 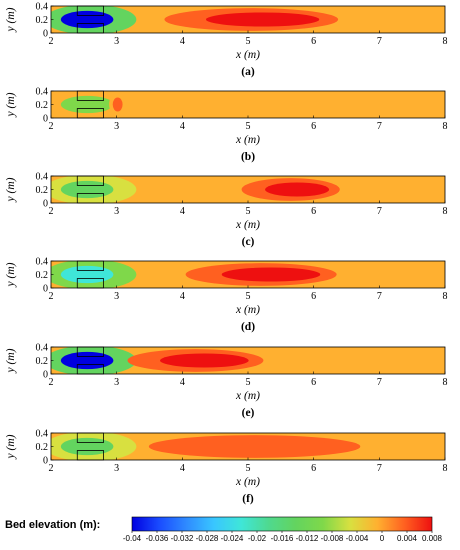 What do you see at coordinates (226, 40) in the screenshot?
I see `panel-a: 2 3 4 5 6 7 8 0 0.2 0.4 x (m) y (m) (a)` at bounding box center [226, 40].